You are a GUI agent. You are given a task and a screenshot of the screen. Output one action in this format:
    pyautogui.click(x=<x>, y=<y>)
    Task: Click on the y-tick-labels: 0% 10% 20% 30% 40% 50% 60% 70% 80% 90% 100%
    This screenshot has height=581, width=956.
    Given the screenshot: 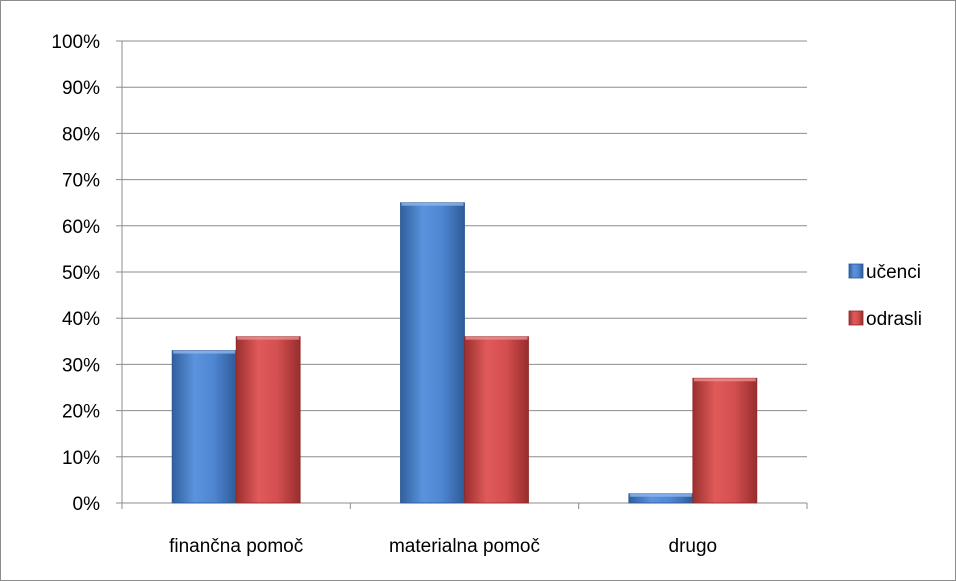 What is the action you would take?
    pyautogui.click(x=75, y=273)
    